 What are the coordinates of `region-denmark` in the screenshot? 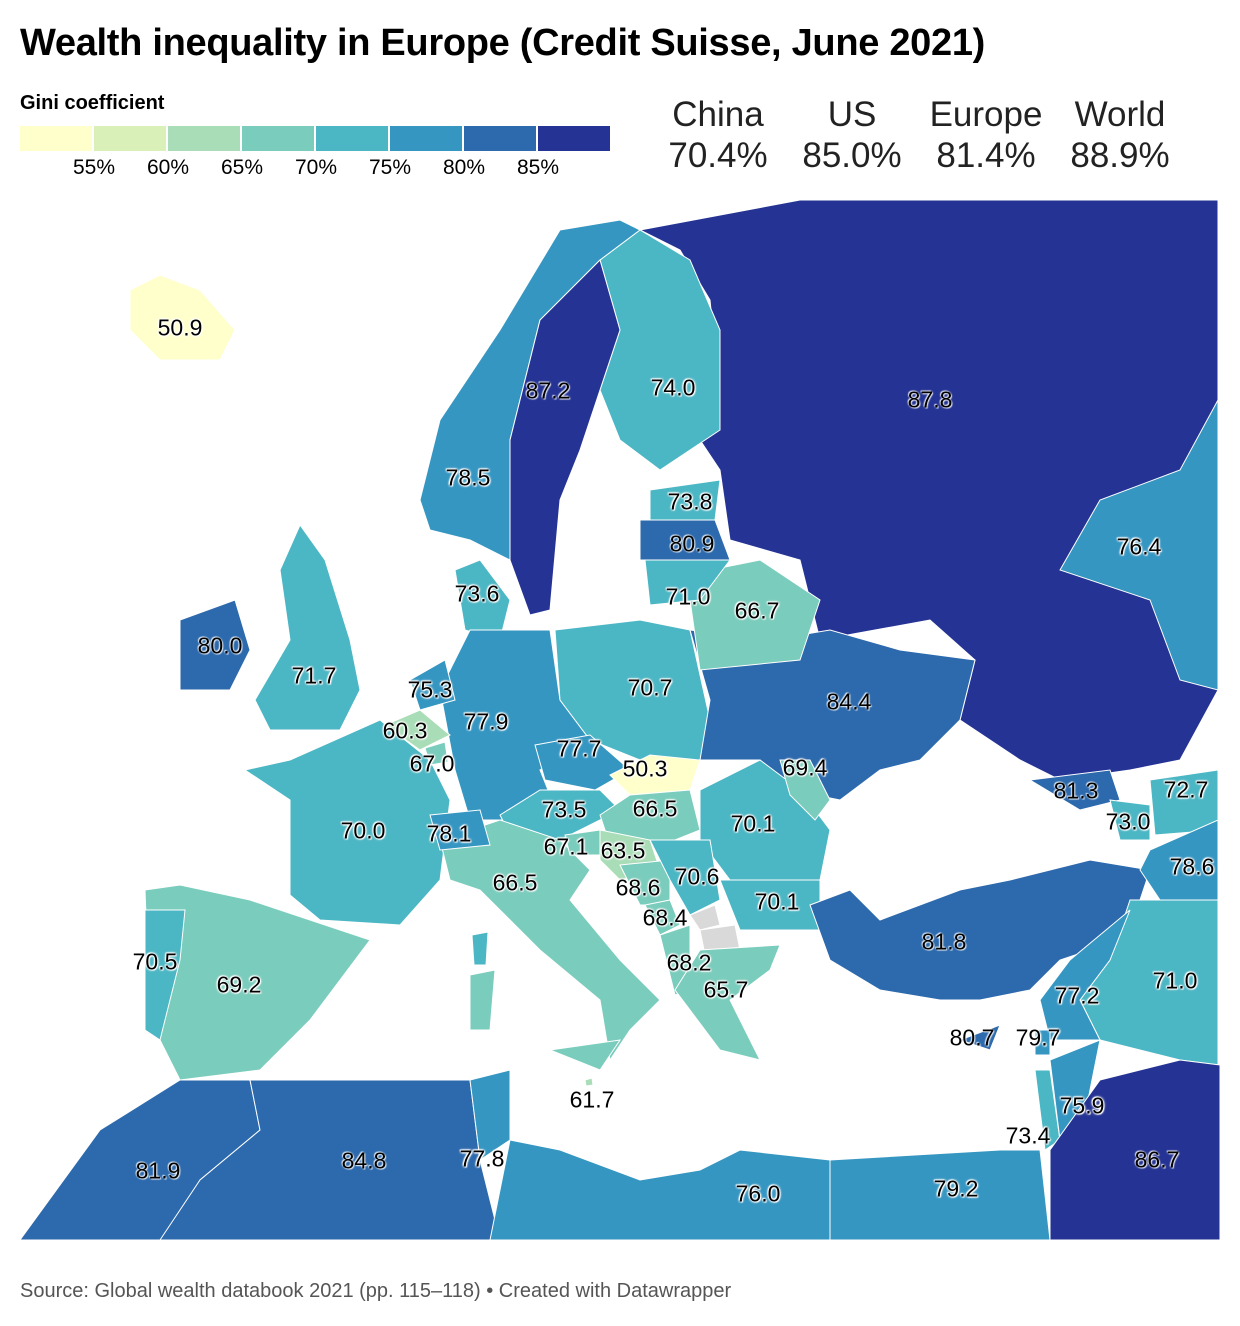 It's located at (482, 600).